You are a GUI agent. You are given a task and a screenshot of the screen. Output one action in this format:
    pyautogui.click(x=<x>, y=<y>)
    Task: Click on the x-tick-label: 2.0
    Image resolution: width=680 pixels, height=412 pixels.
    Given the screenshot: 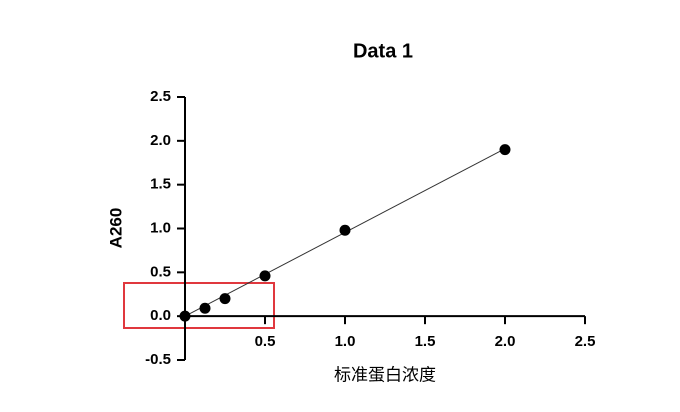 What is the action you would take?
    pyautogui.click(x=505, y=341)
    